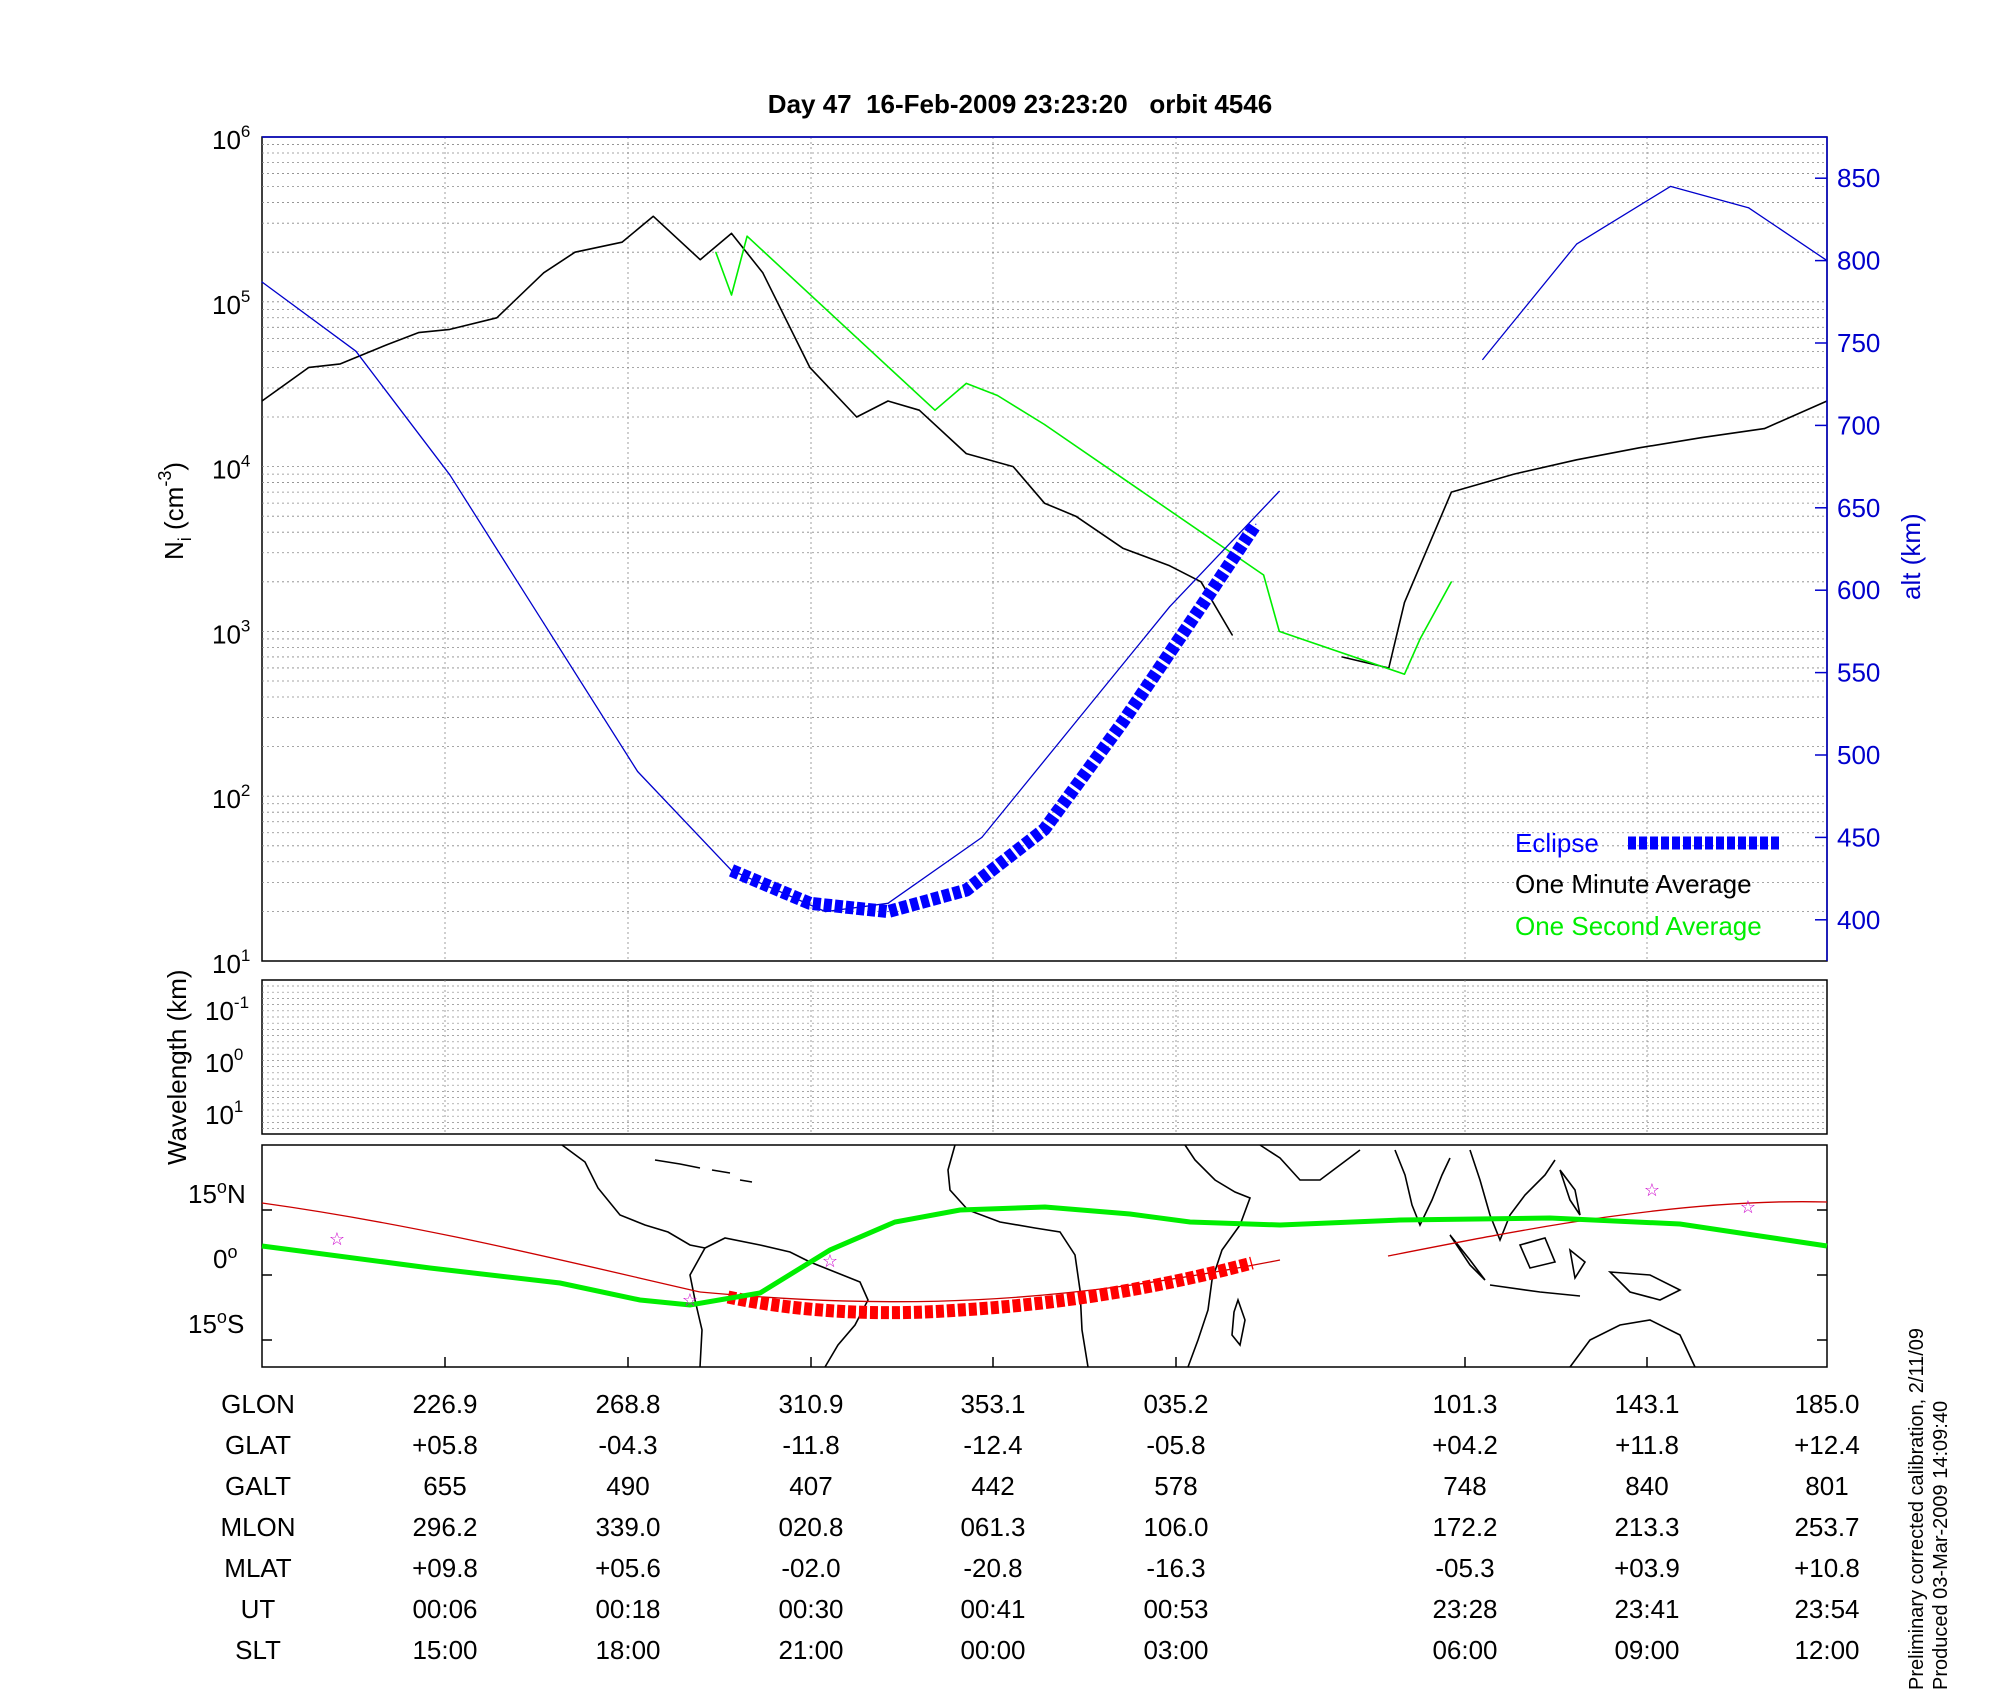 The height and width of the screenshot is (1700, 2000). What do you see at coordinates (1858, 508) in the screenshot?
I see `right-tick-label: 650` at bounding box center [1858, 508].